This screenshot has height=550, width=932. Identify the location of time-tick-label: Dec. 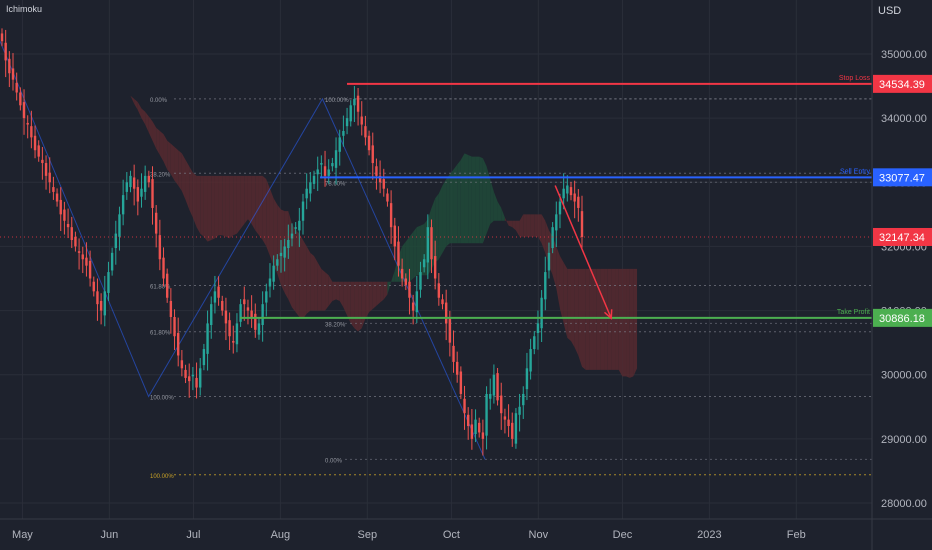
(623, 535).